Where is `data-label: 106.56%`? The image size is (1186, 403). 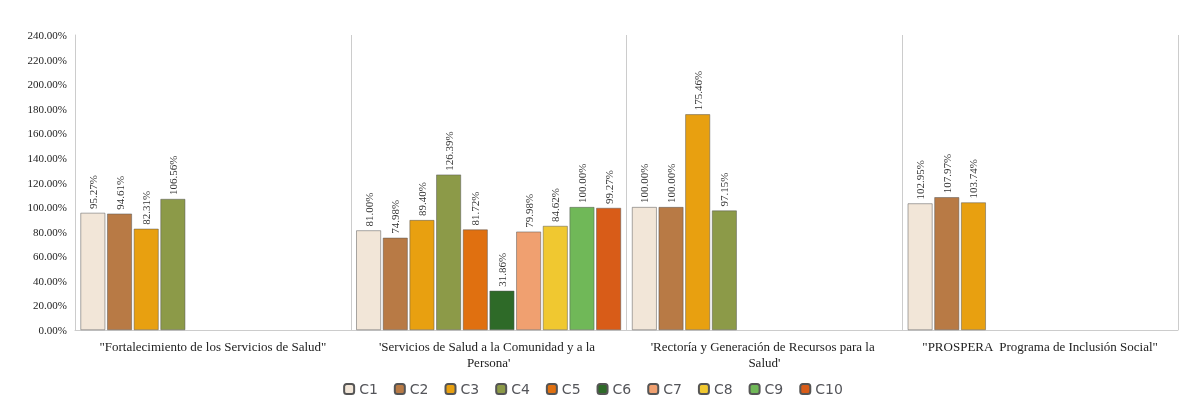 data-label: 106.56% is located at coordinates (172, 175).